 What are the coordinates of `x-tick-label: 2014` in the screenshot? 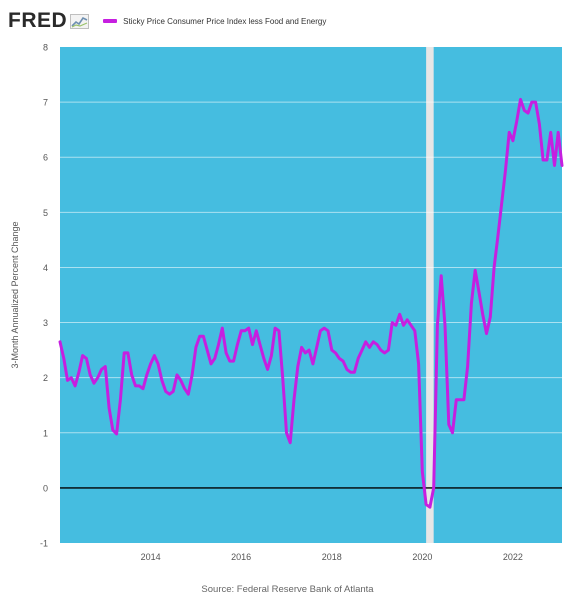 It's located at (151, 557).